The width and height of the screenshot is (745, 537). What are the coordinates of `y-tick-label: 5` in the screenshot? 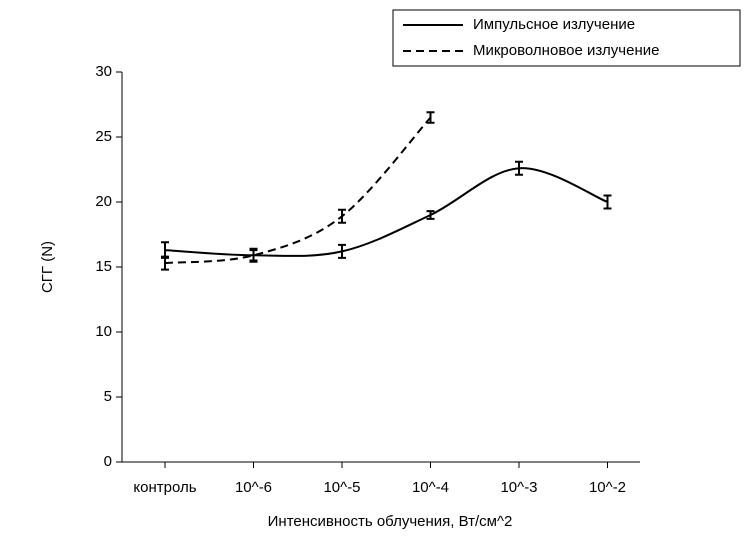 It's located at (108, 396).